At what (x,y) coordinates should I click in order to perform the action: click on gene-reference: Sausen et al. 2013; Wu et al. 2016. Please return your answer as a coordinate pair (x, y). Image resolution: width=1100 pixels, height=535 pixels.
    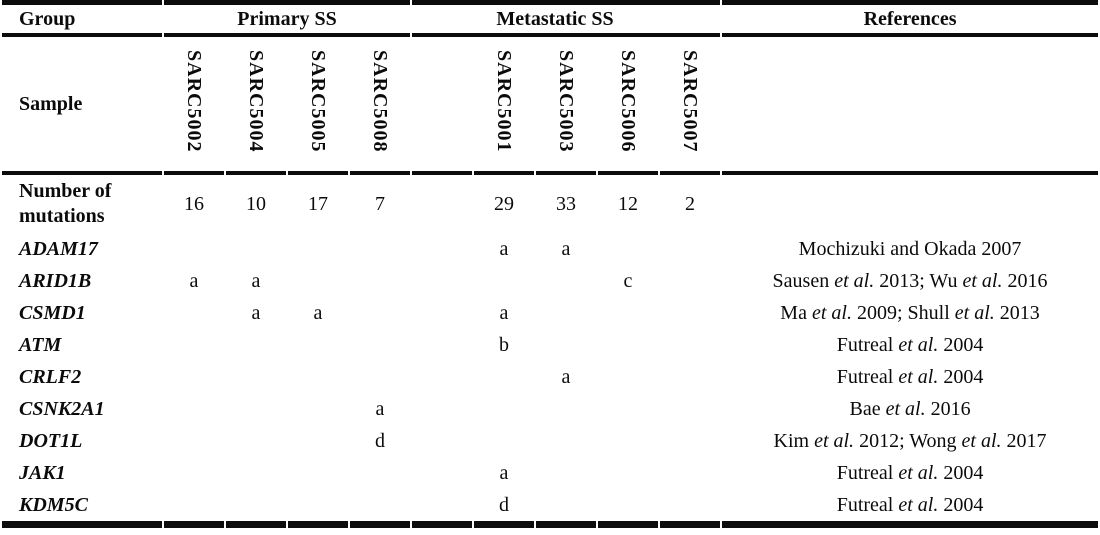
    Looking at the image, I should click on (910, 280).